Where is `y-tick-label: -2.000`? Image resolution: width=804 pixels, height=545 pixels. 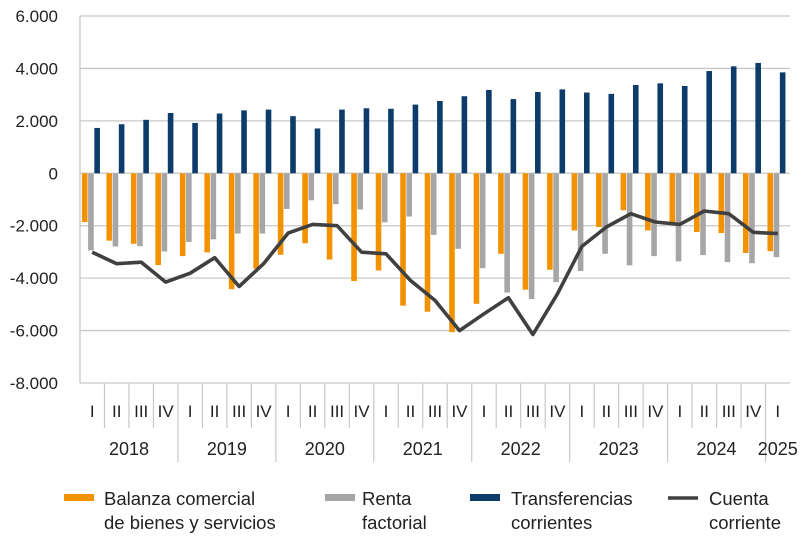
y-tick-label: -2.000 is located at coordinates (34, 226).